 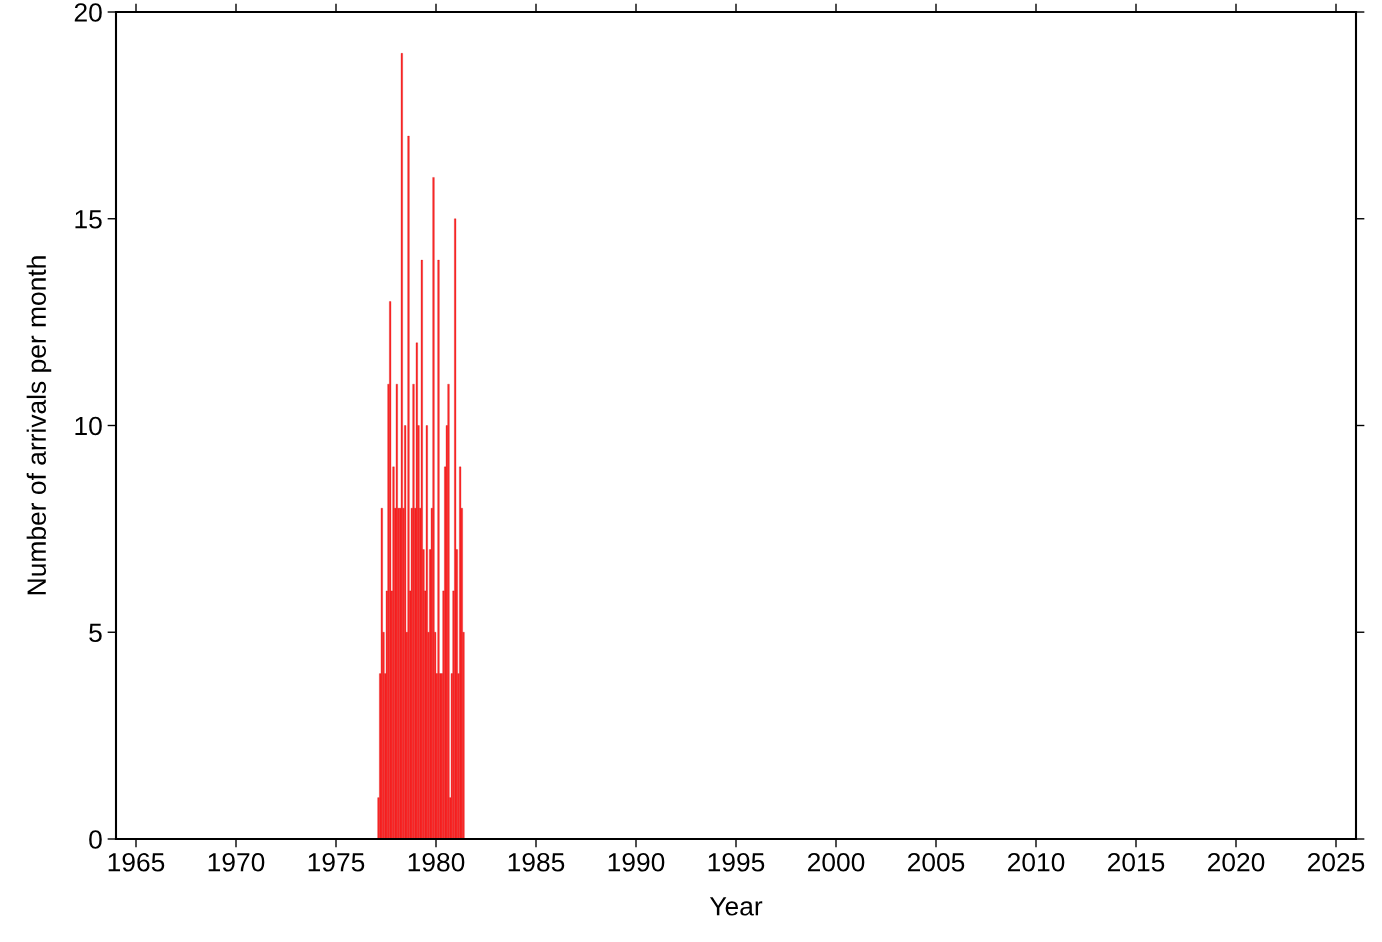 I want to click on y-tick-label: 10, so click(x=88, y=426).